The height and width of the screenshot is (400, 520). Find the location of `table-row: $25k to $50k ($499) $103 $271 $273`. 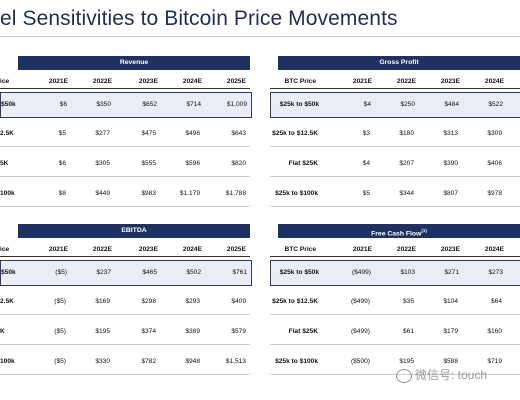

table-row: $25k to $50k ($499) $103 $271 $273 is located at coordinates (395, 273).